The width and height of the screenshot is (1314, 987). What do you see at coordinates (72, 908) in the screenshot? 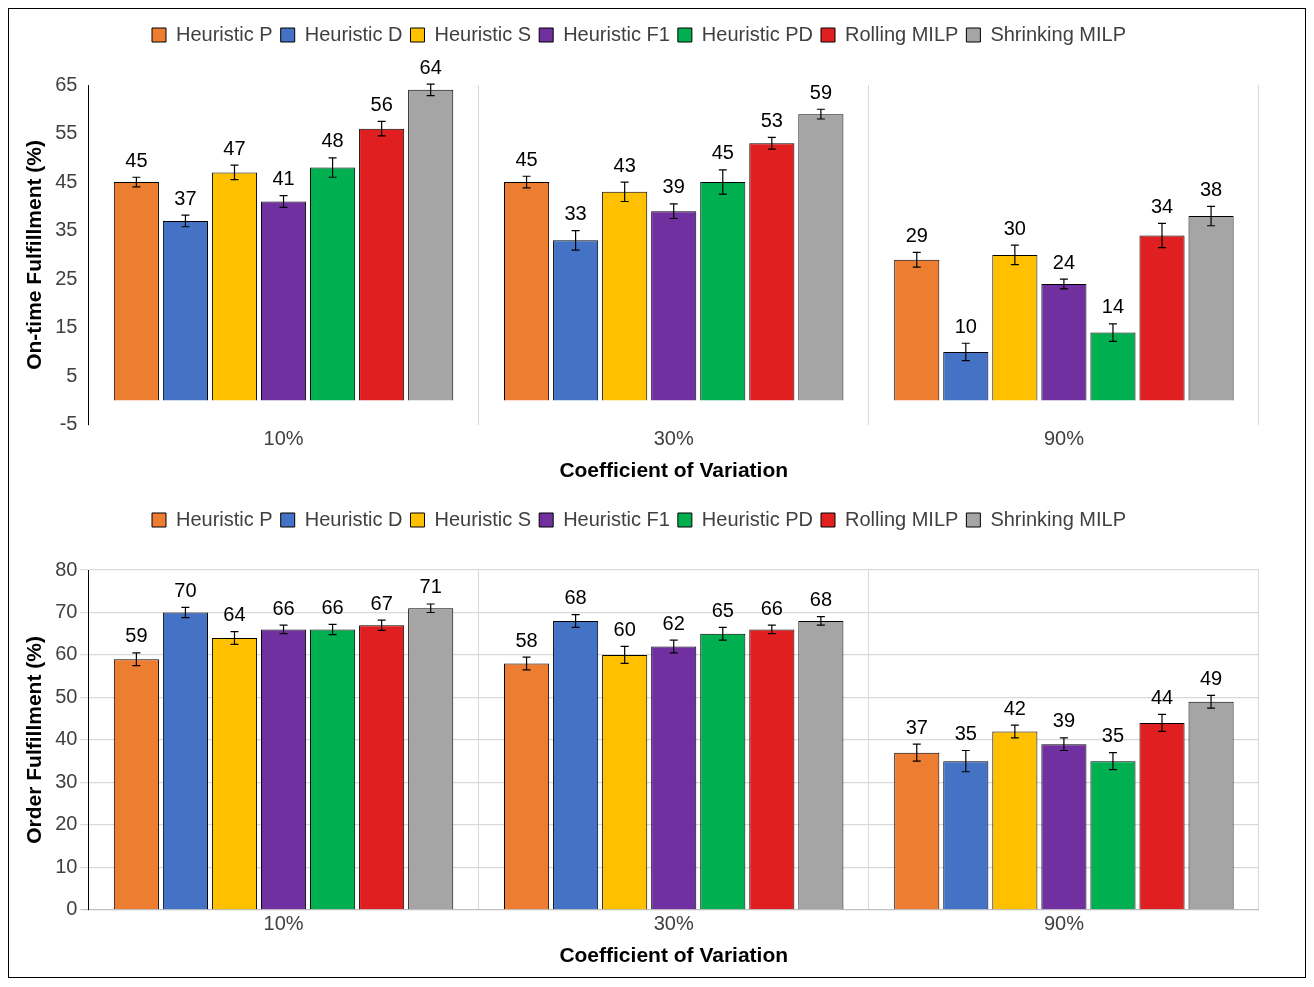
I see `y-tick-label: 0` at bounding box center [72, 908].